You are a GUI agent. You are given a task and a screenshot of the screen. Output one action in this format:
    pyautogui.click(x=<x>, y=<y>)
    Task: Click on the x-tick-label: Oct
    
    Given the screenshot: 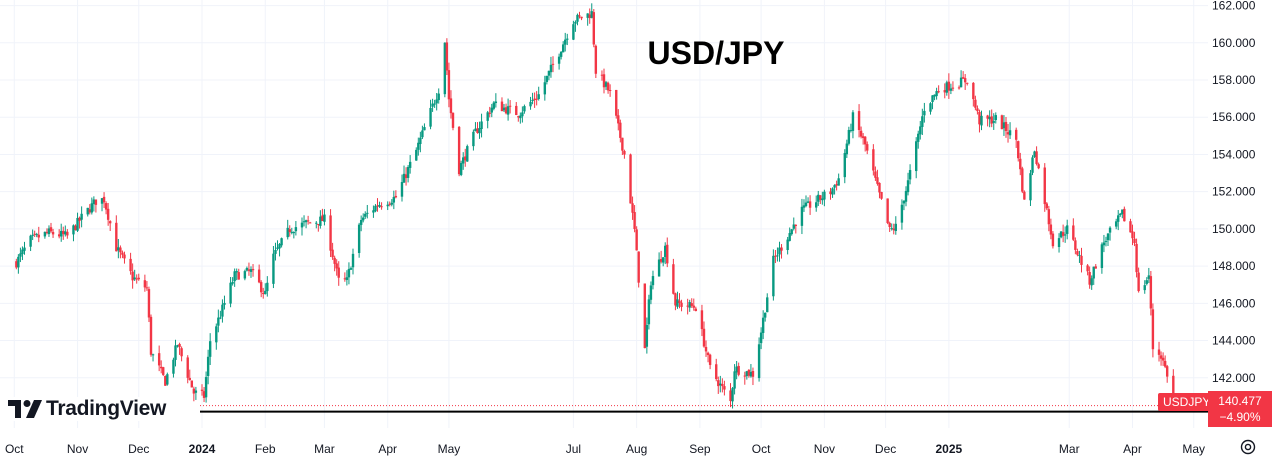 What is the action you would take?
    pyautogui.click(x=761, y=449)
    